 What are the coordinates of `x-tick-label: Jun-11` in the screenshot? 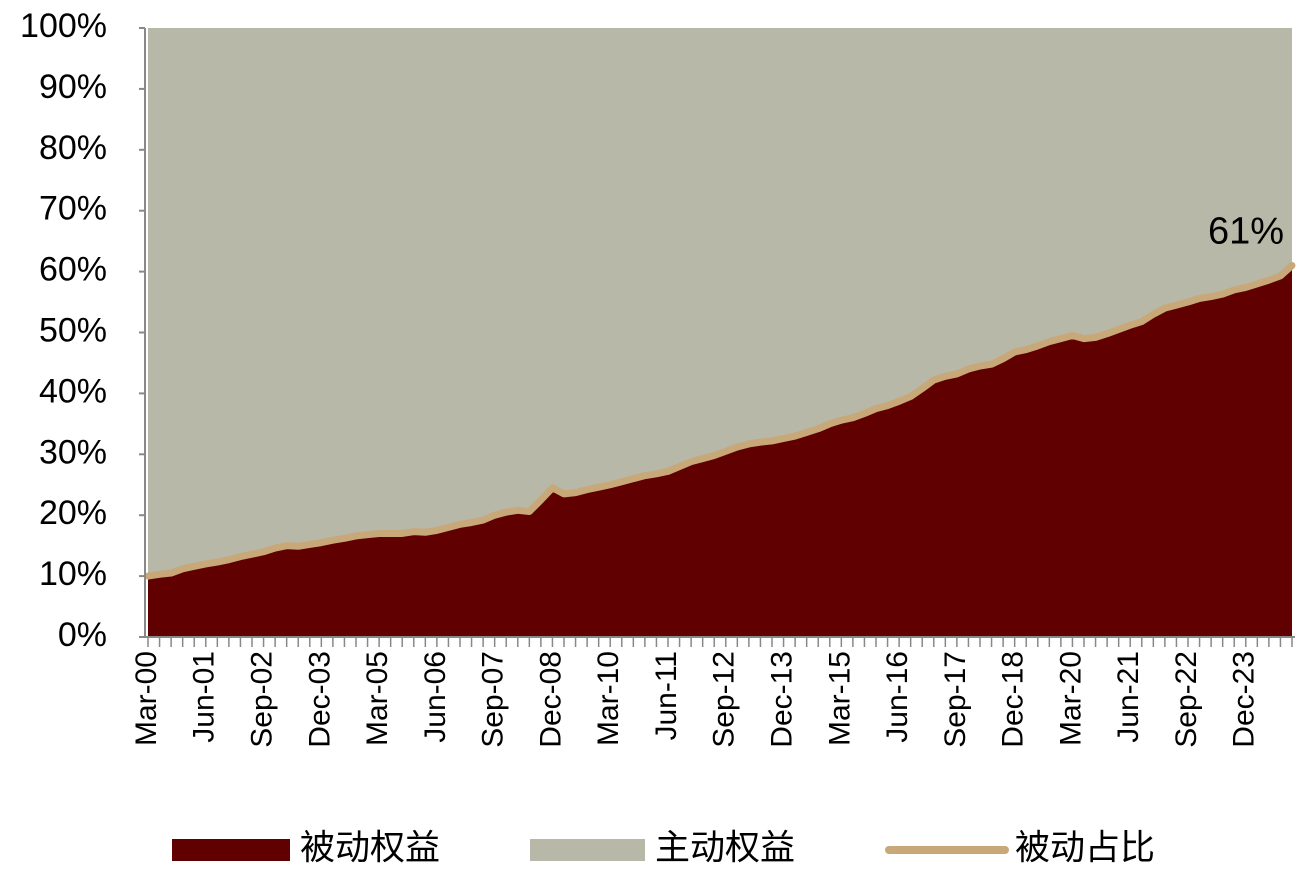 It's located at (666, 696).